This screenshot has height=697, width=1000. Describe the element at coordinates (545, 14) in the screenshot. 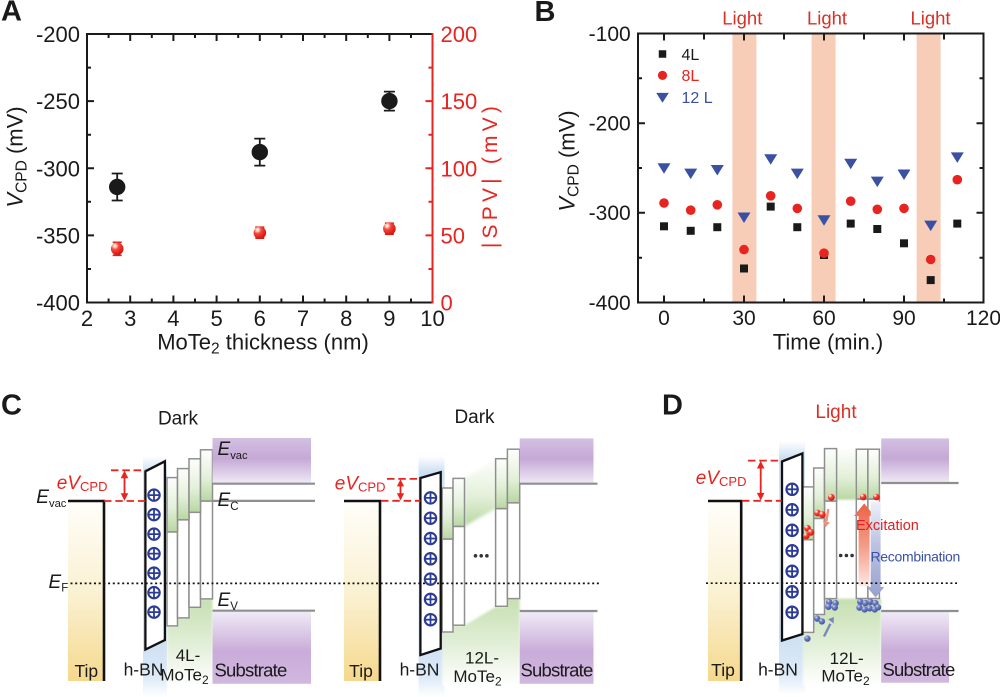

I see `svg-text: B` at that location.